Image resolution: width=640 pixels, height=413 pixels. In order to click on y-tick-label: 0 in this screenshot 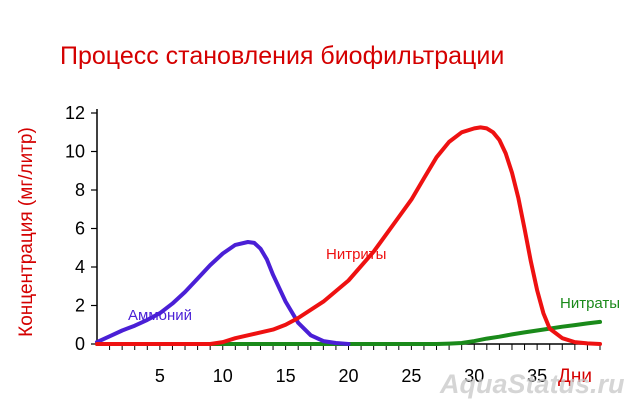, I will do `click(80, 344)`.